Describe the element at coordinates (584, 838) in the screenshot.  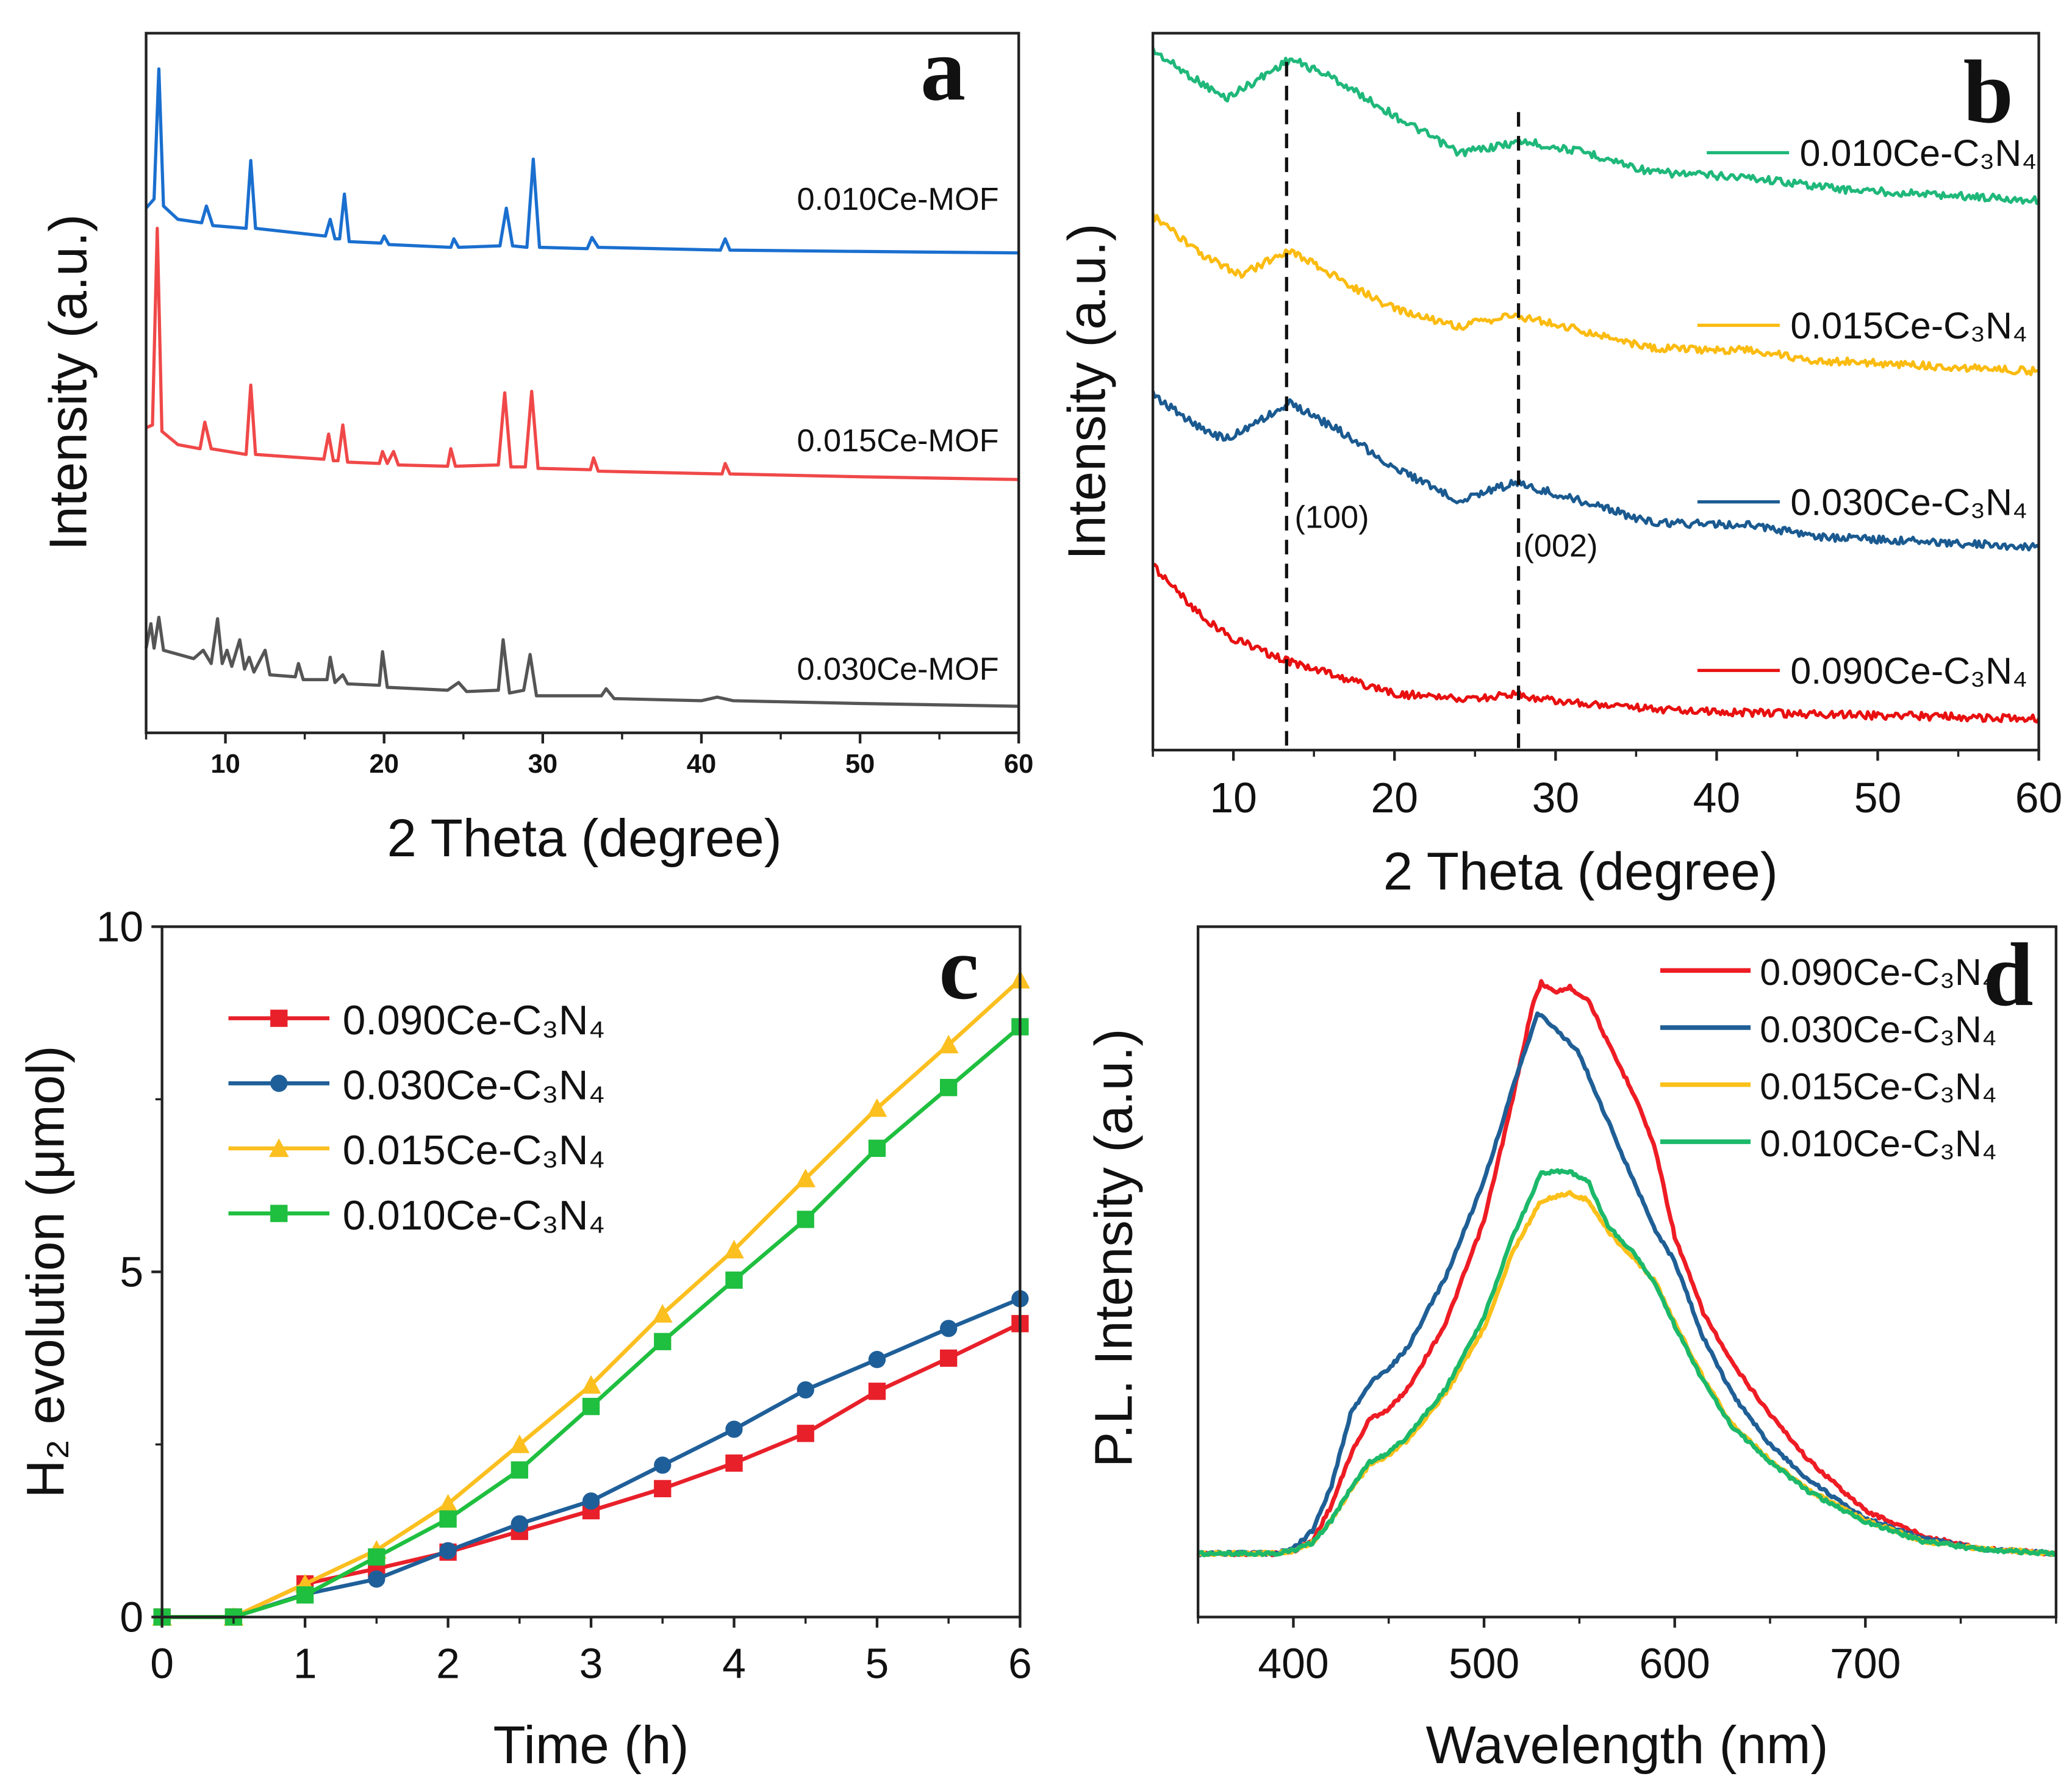
I see `x-axis-label: 2 Theta (degree)` at that location.